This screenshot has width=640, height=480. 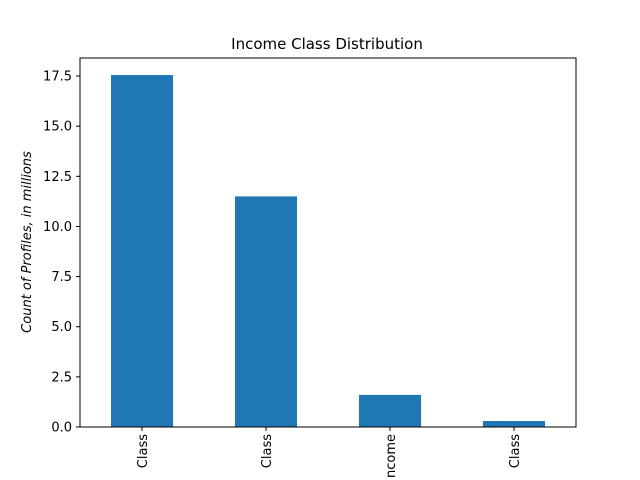 What do you see at coordinates (57, 227) in the screenshot?
I see `y-tick-label: 10.0` at bounding box center [57, 227].